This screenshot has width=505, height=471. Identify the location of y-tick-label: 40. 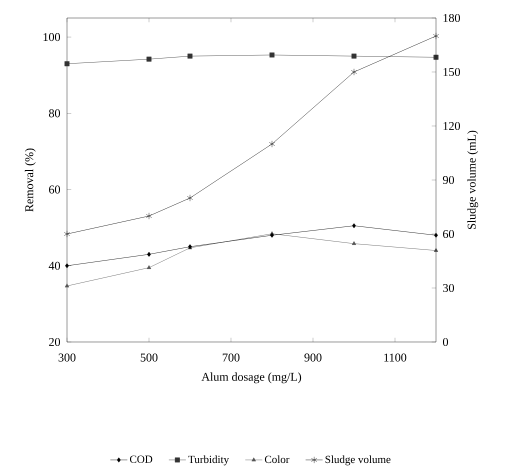
(54, 266).